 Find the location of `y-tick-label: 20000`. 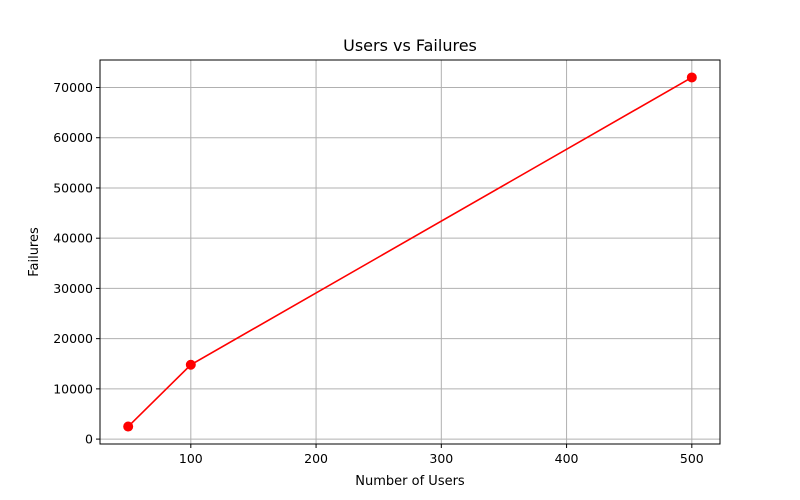

y-tick-label: 20000 is located at coordinates (73, 338).